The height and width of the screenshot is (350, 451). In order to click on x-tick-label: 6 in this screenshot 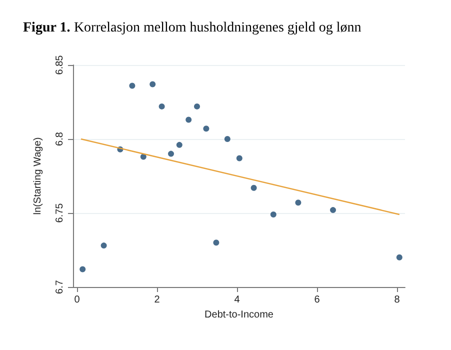, I will do `click(317, 300)`.